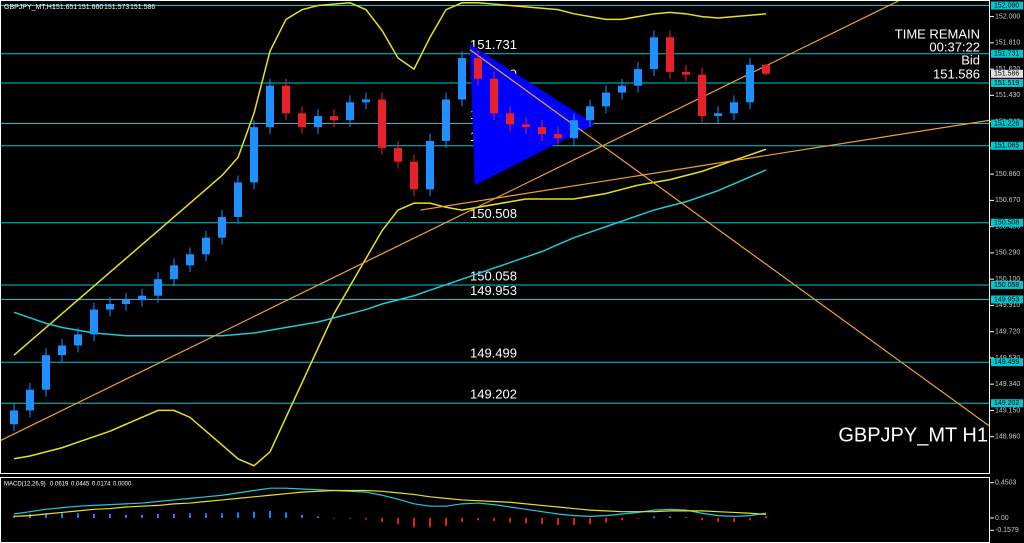 The height and width of the screenshot is (543, 1024). What do you see at coordinates (1007, 279) in the screenshot?
I see `y-tick-label: 150.100` at bounding box center [1007, 279].